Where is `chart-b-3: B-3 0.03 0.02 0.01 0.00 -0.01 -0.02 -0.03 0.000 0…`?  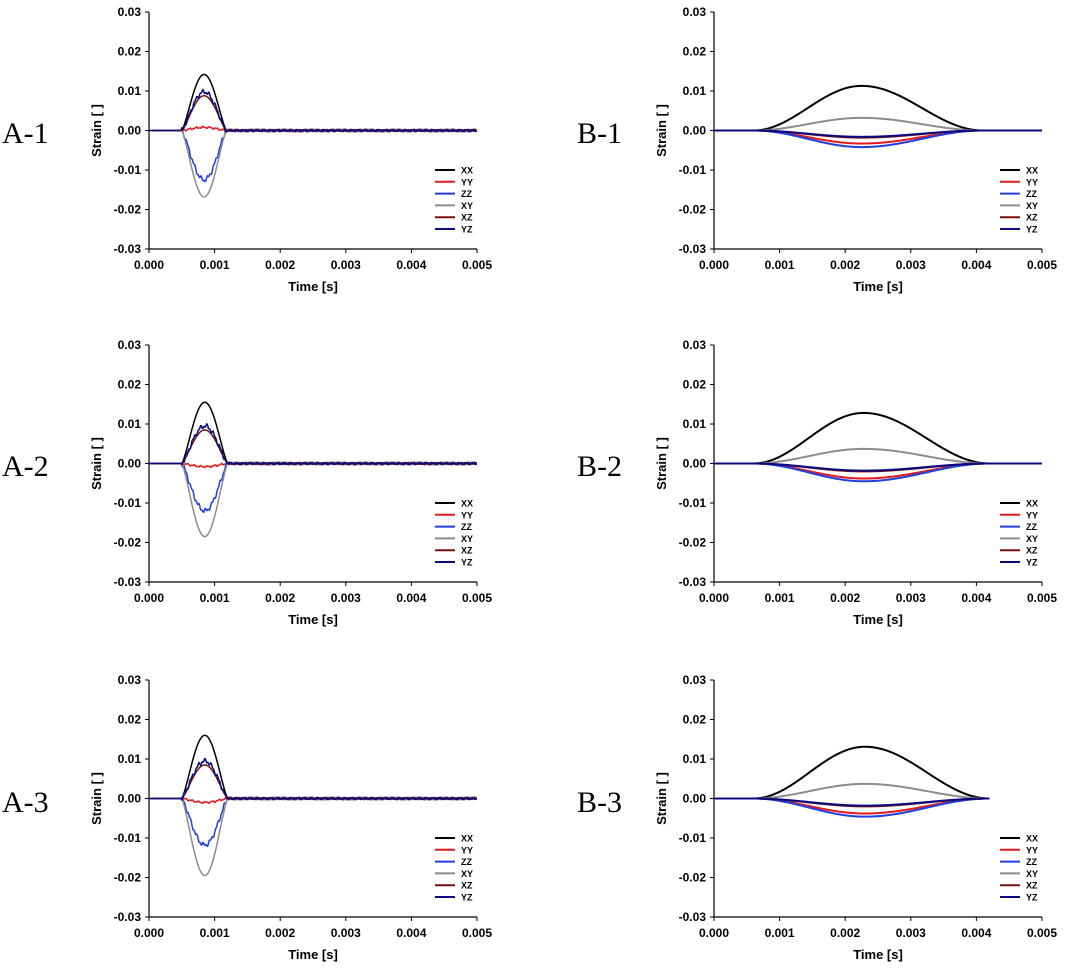 chart-b-3: B-3 0.03 0.02 0.01 0.00 -0.01 -0.02 -0.03 0.000 0… is located at coordinates (817, 817).